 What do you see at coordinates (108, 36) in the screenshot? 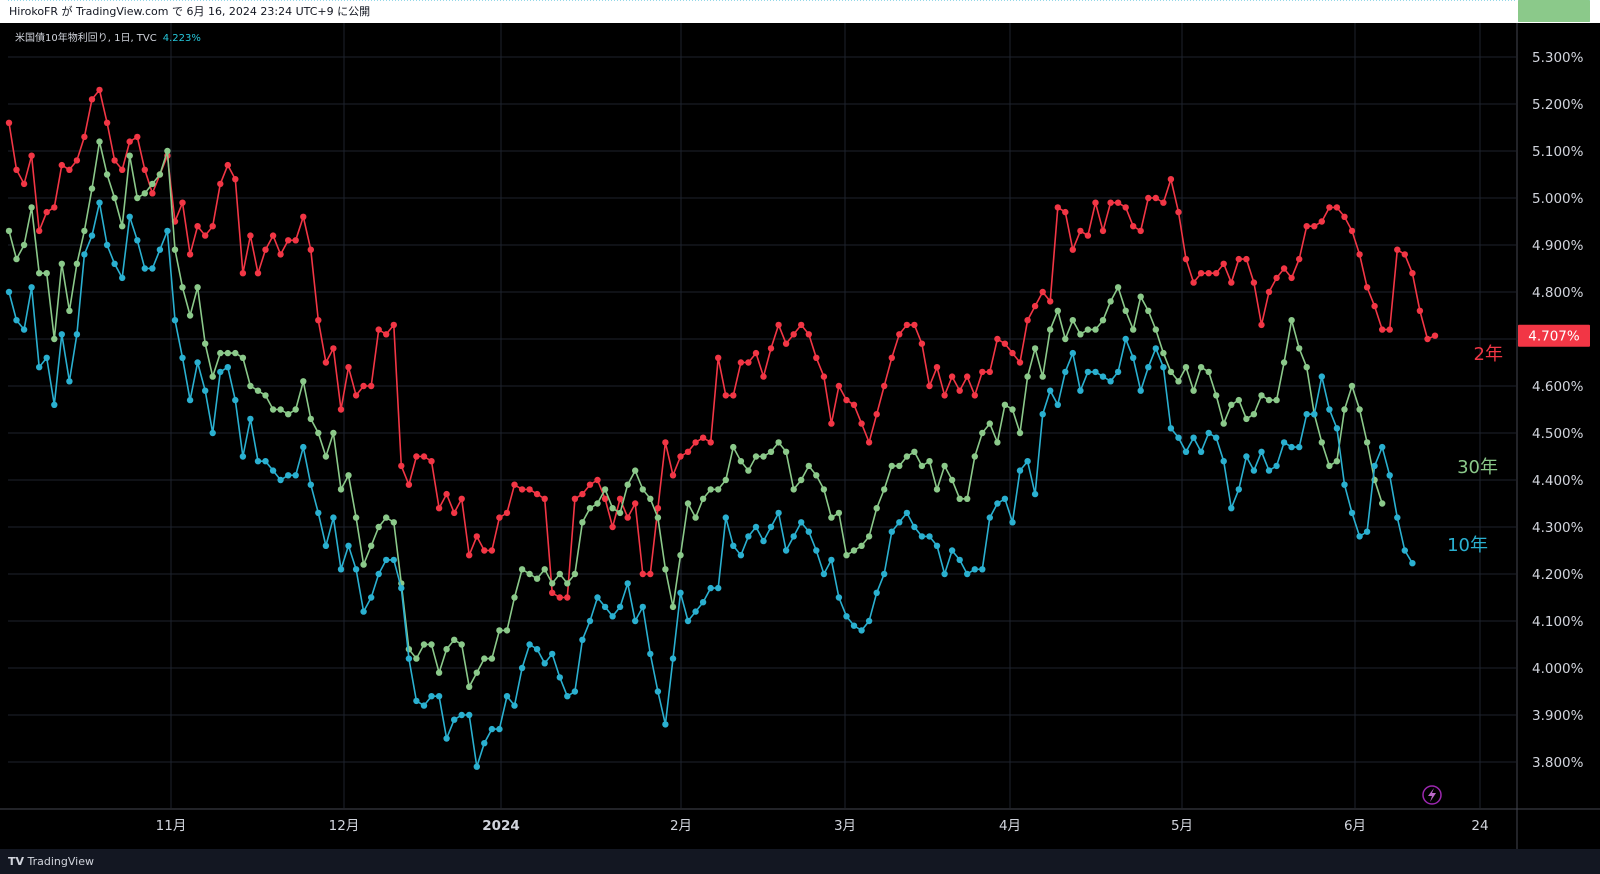
I see `symbol-legend: 米国債10年物利回り, 1日, TVC 4.223%` at bounding box center [108, 36].